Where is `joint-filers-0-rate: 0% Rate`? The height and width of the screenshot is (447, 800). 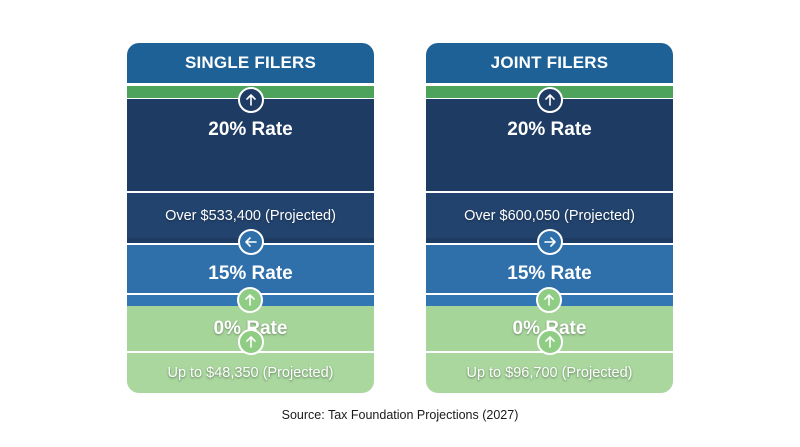 joint-filers-0-rate: 0% Rate is located at coordinates (549, 328).